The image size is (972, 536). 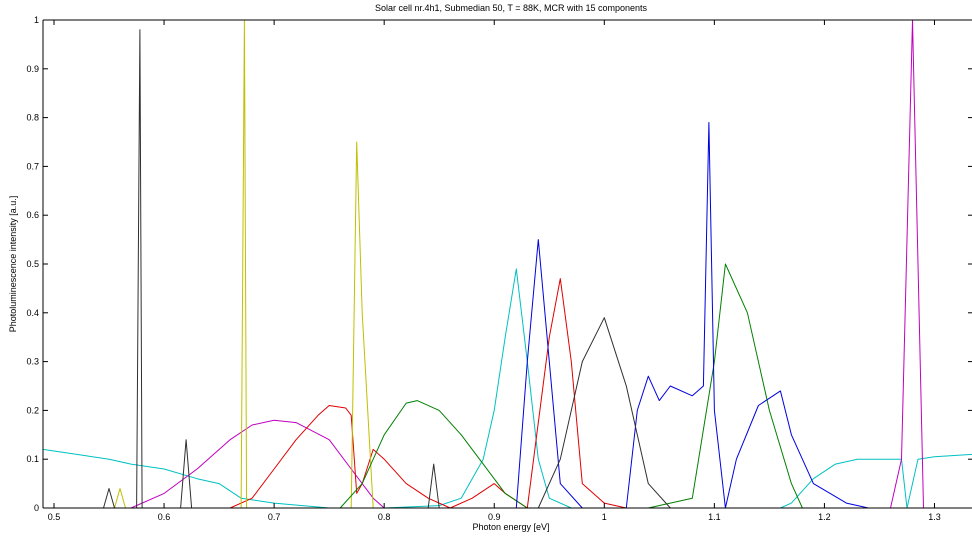 What do you see at coordinates (32, 459) in the screenshot?
I see `y-tick-label: 0.1` at bounding box center [32, 459].